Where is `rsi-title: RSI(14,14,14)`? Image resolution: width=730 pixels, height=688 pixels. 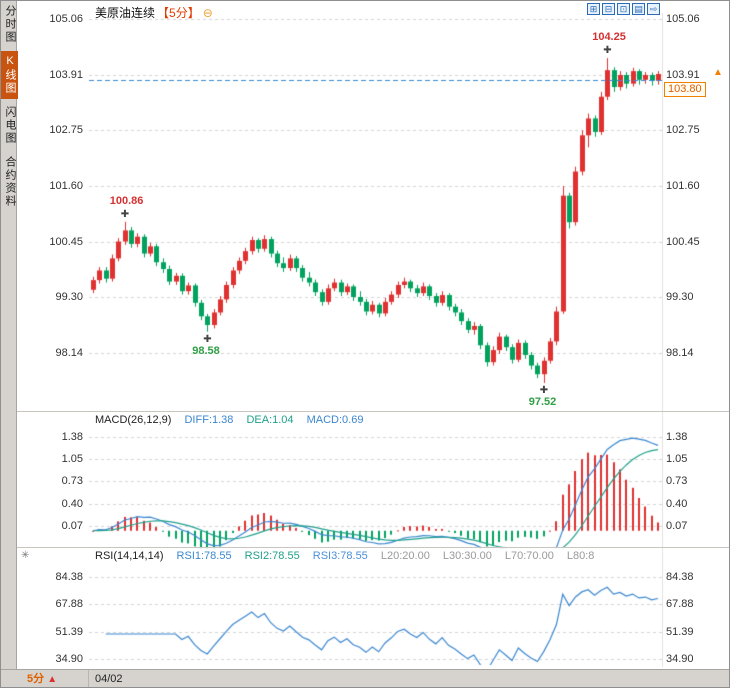 rsi-title: RSI(14,14,14) is located at coordinates (129, 556).